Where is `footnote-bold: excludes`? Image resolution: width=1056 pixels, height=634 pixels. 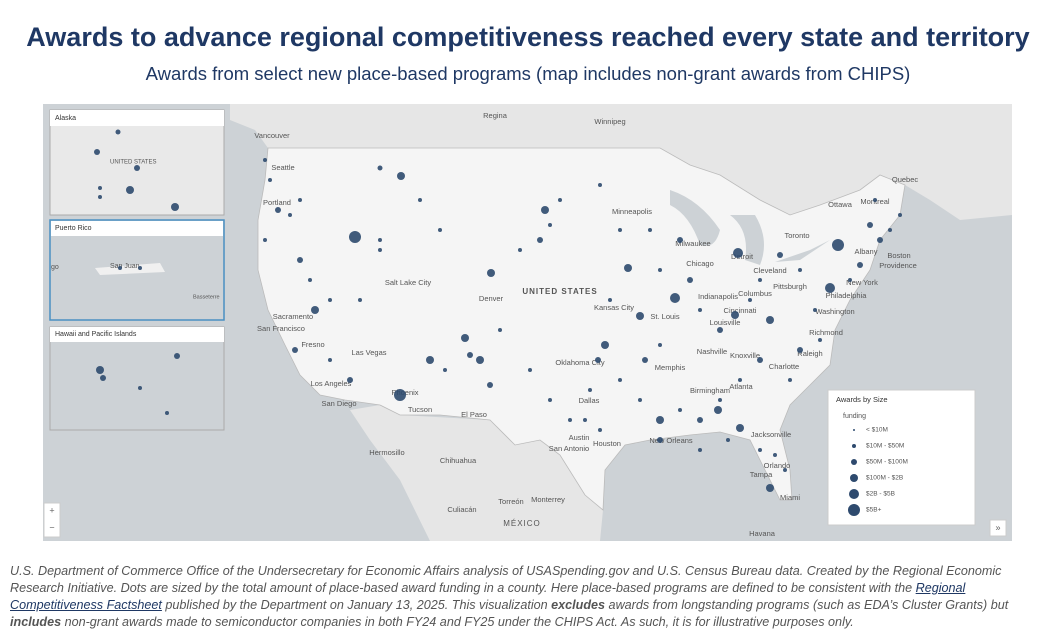 footnote-bold: excludes is located at coordinates (578, 605).